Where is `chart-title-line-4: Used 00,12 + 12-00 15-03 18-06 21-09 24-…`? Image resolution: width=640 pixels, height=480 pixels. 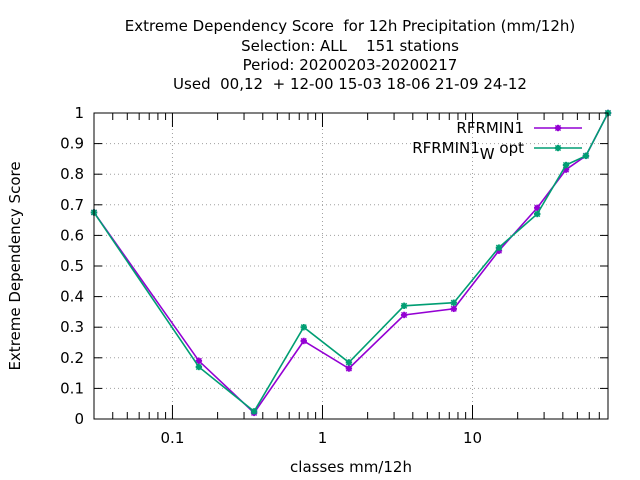
chart-title-line-4: Used 00,12 + 12-00 15-03 18-06 21-09 24-… is located at coordinates (350, 84).